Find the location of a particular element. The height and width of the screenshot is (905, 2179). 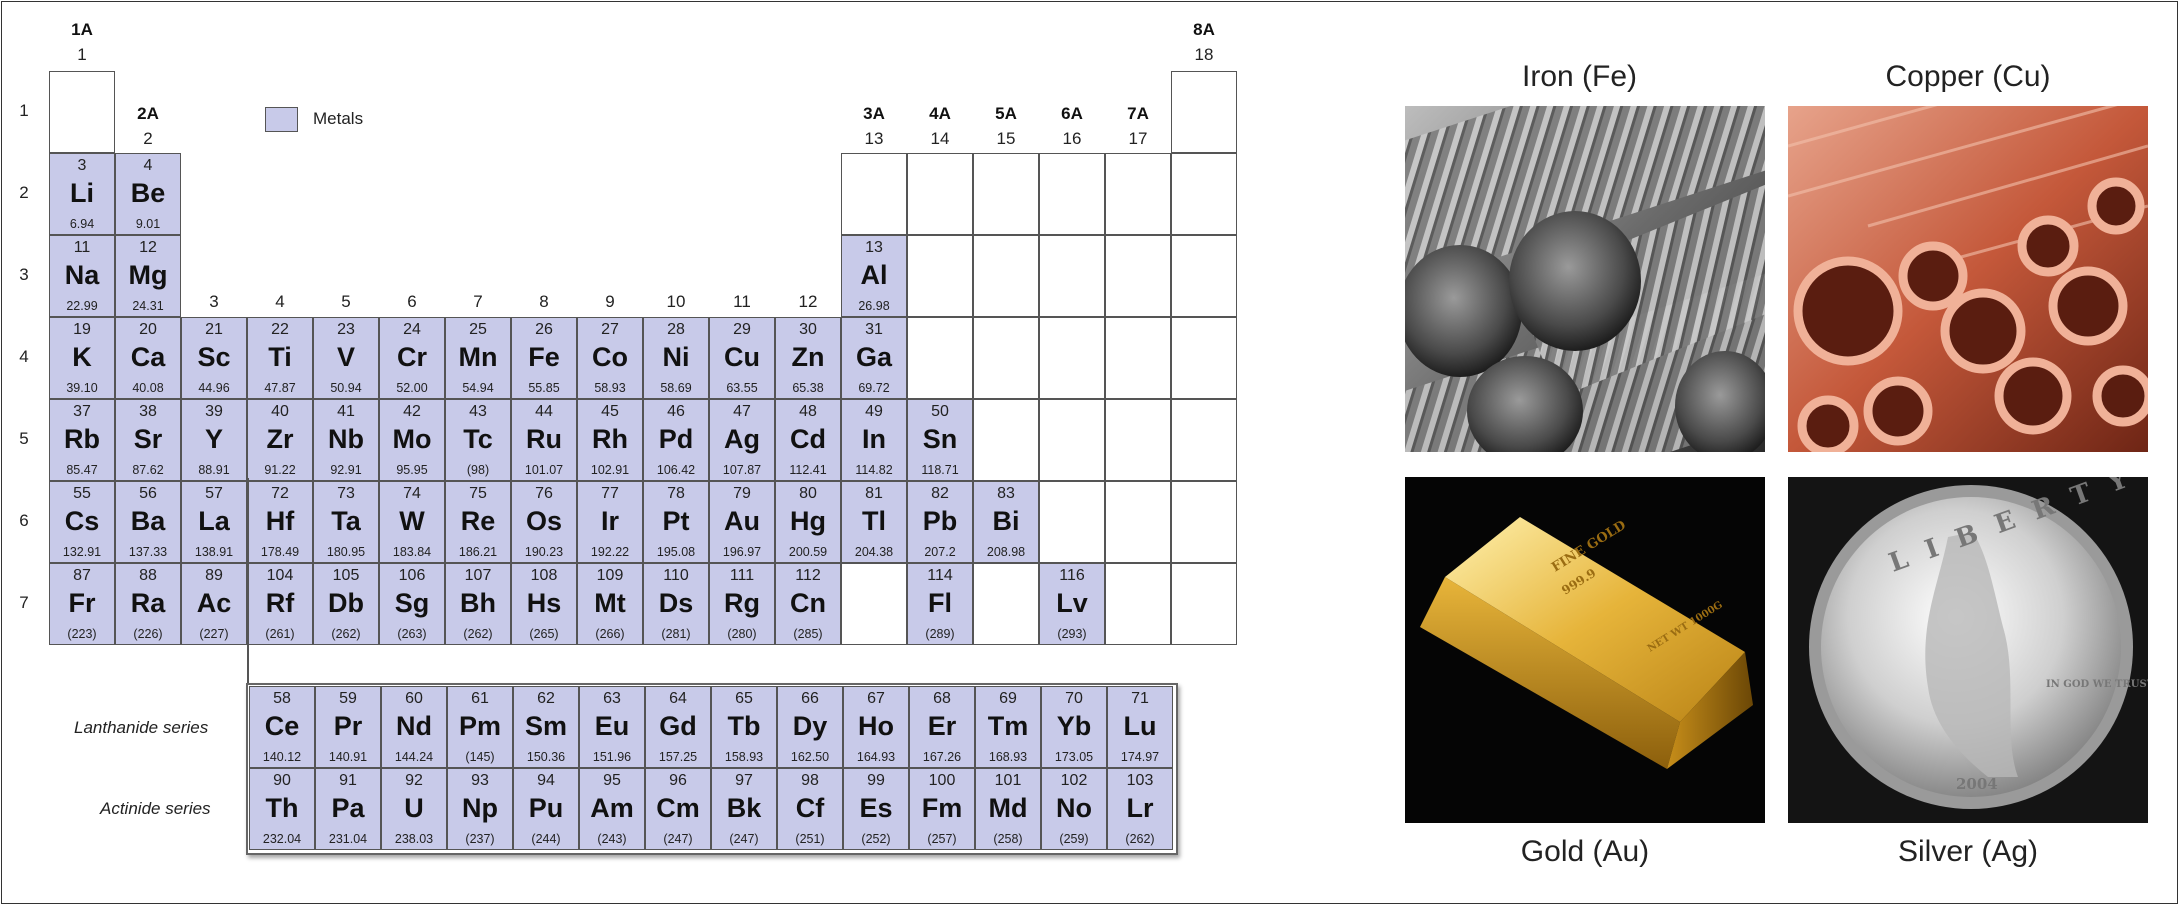

element-atomic-mass: (259) is located at coordinates (1074, 839).